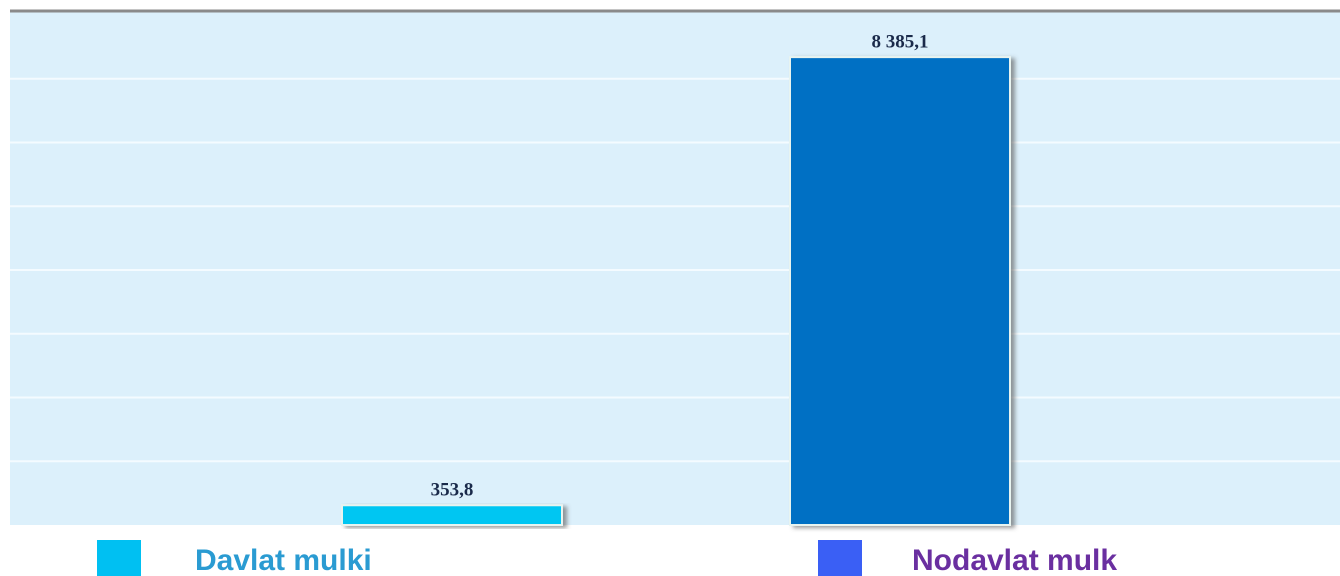 Image resolution: width=1340 pixels, height=576 pixels. What do you see at coordinates (1014, 560) in the screenshot?
I see `legend-label: Nodavlat mulk` at bounding box center [1014, 560].